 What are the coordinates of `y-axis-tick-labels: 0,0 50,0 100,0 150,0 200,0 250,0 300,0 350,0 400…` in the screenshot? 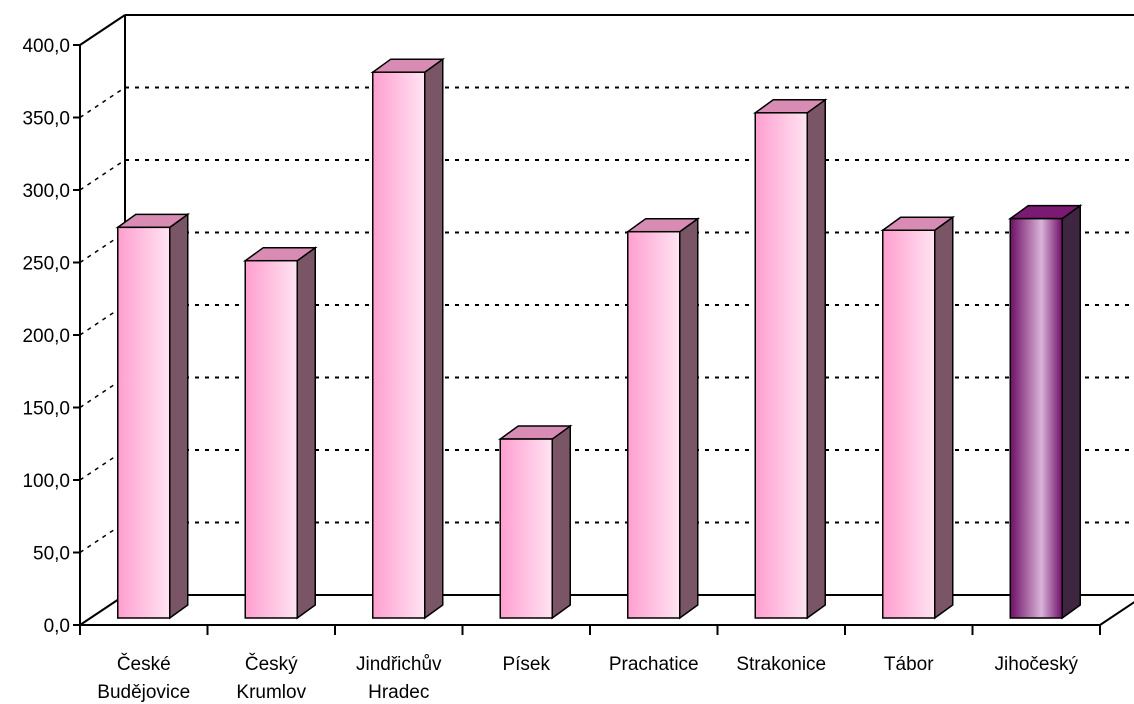 It's located at (46, 336).